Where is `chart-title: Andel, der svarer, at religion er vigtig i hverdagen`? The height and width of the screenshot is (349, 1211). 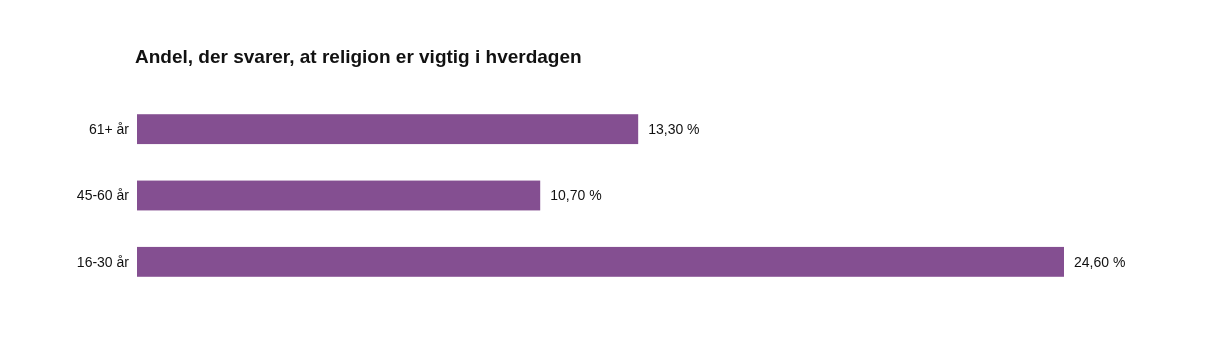 chart-title: Andel, der svarer, at religion er vigtig i hverdagen is located at coordinates (358, 56).